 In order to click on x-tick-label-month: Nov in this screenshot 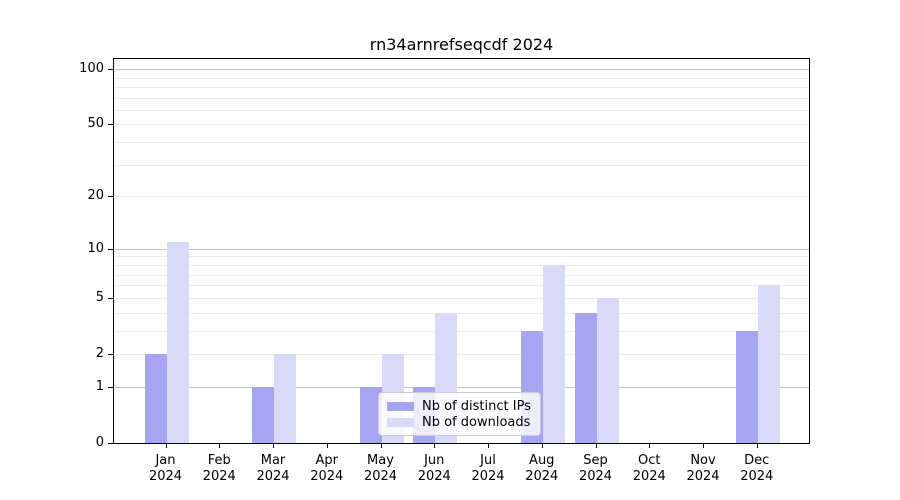, I will do `click(703, 460)`.